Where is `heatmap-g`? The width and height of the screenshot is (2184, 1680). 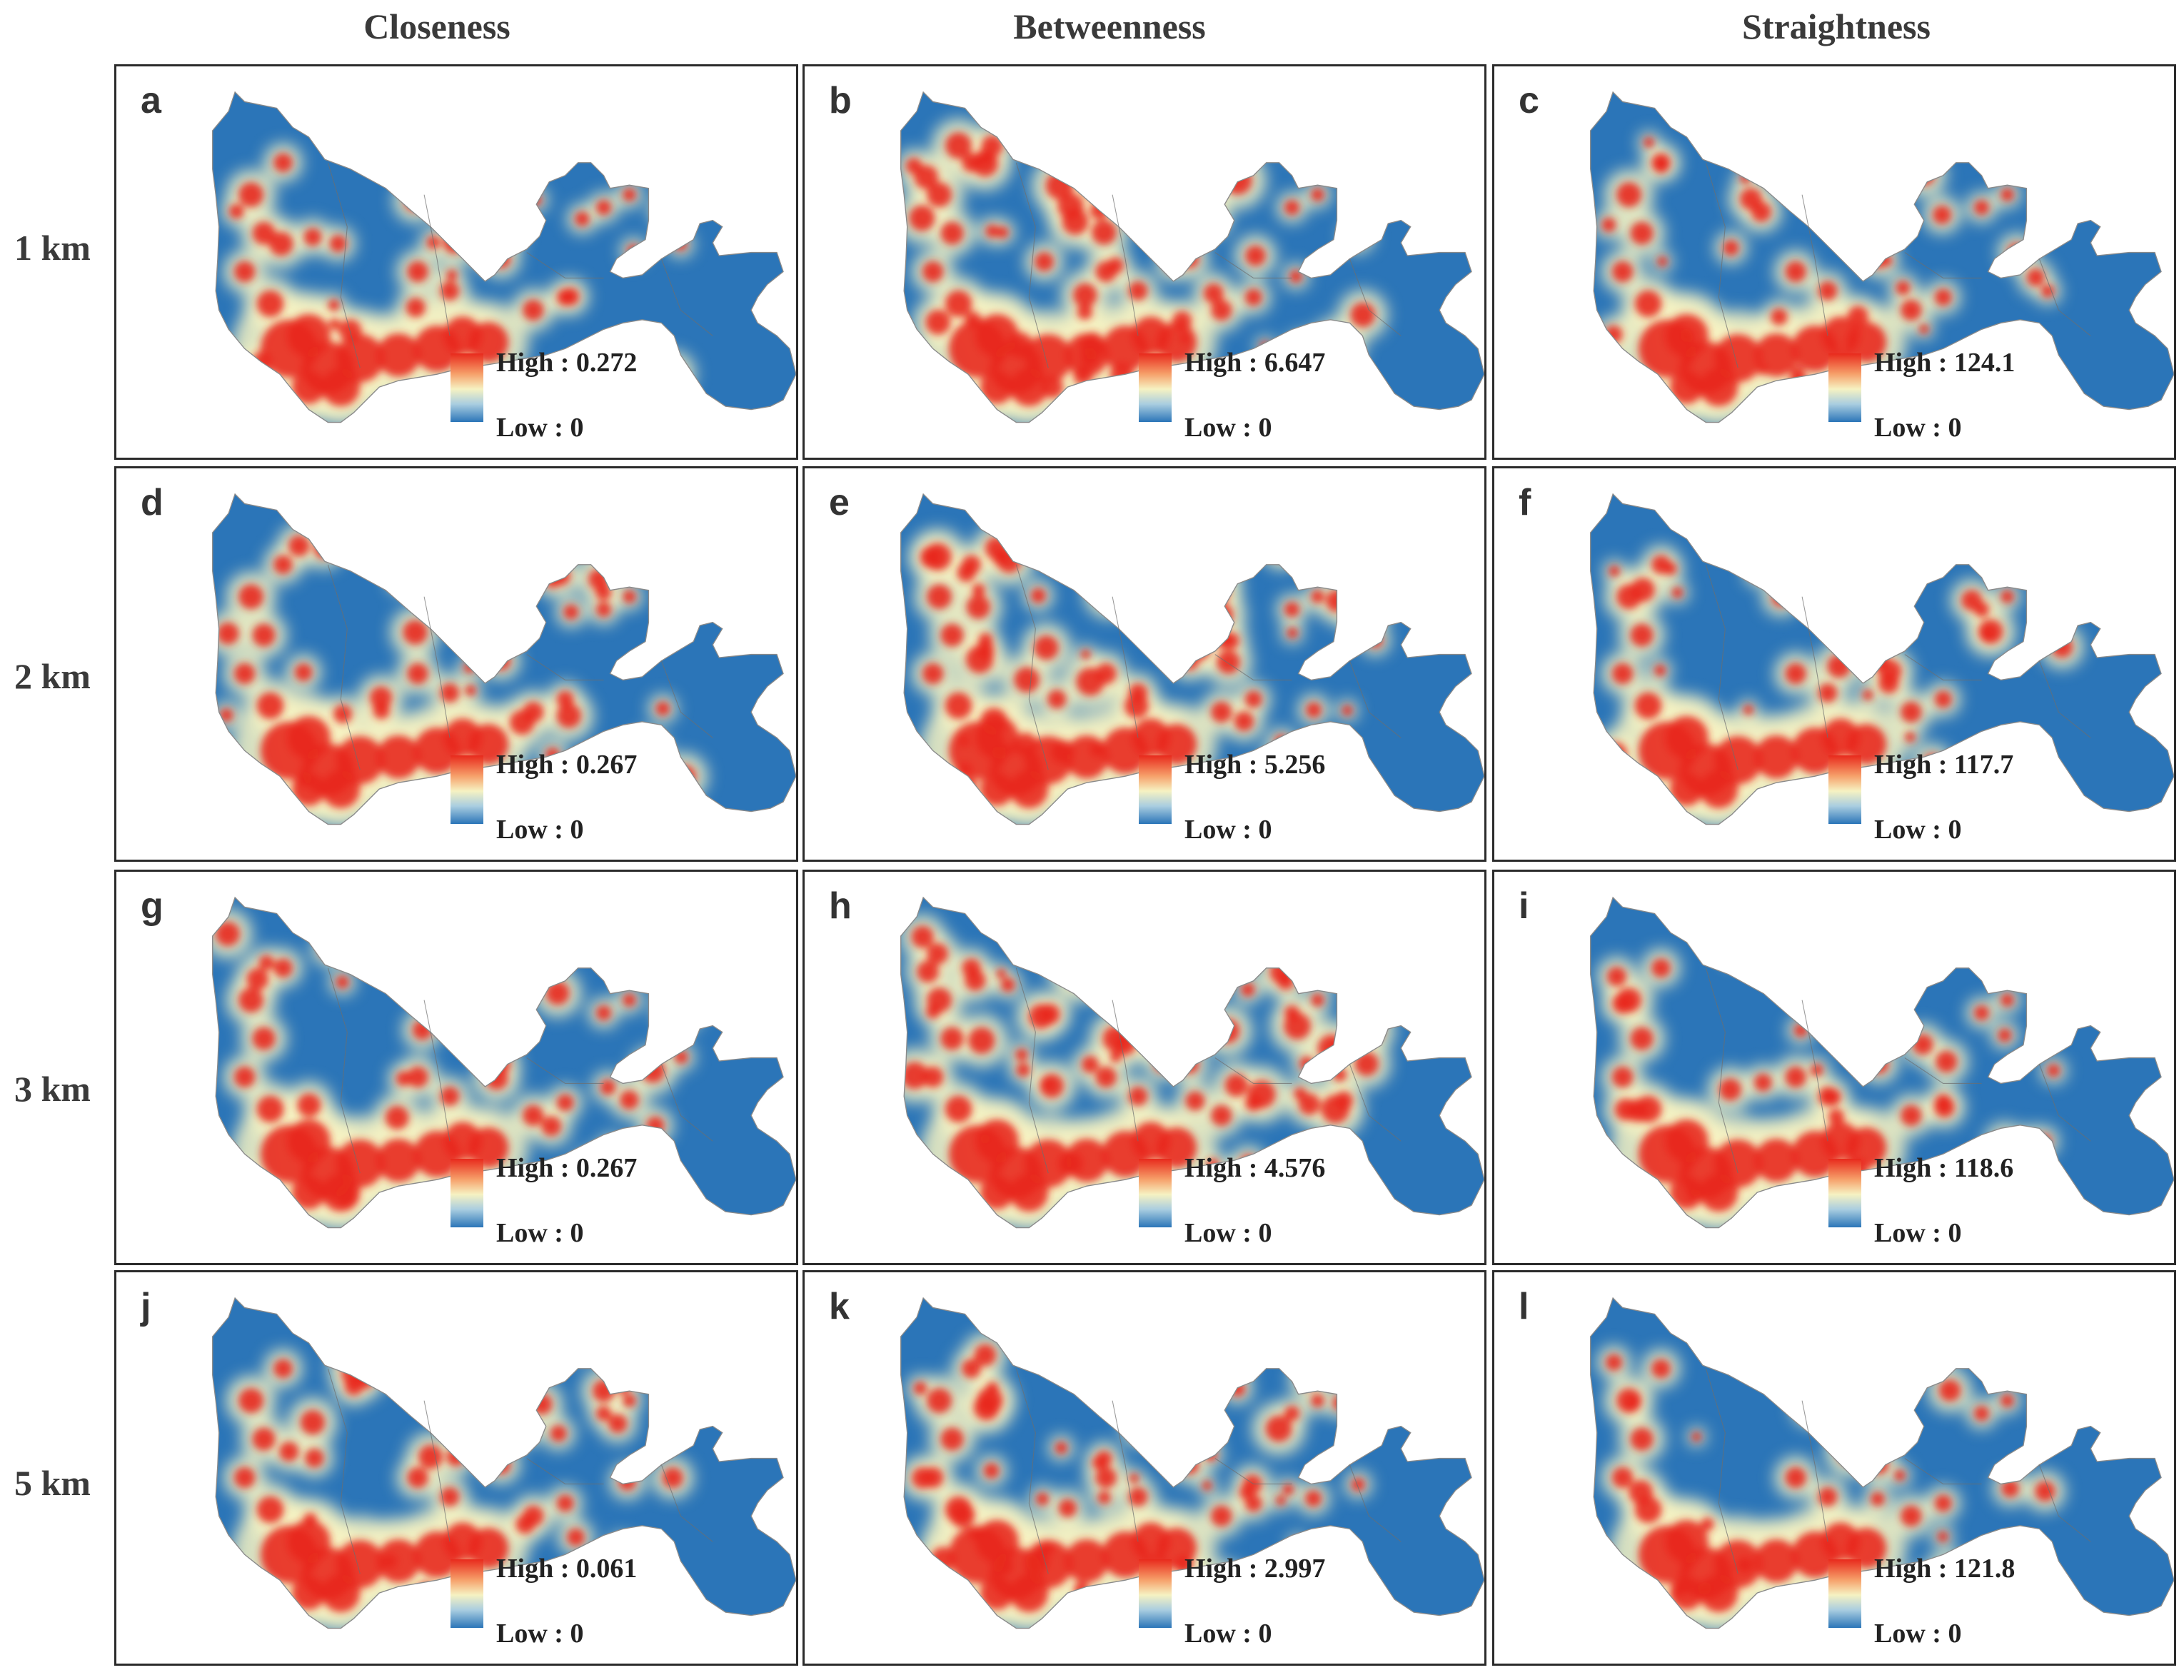 heatmap-g is located at coordinates (504, 1062).